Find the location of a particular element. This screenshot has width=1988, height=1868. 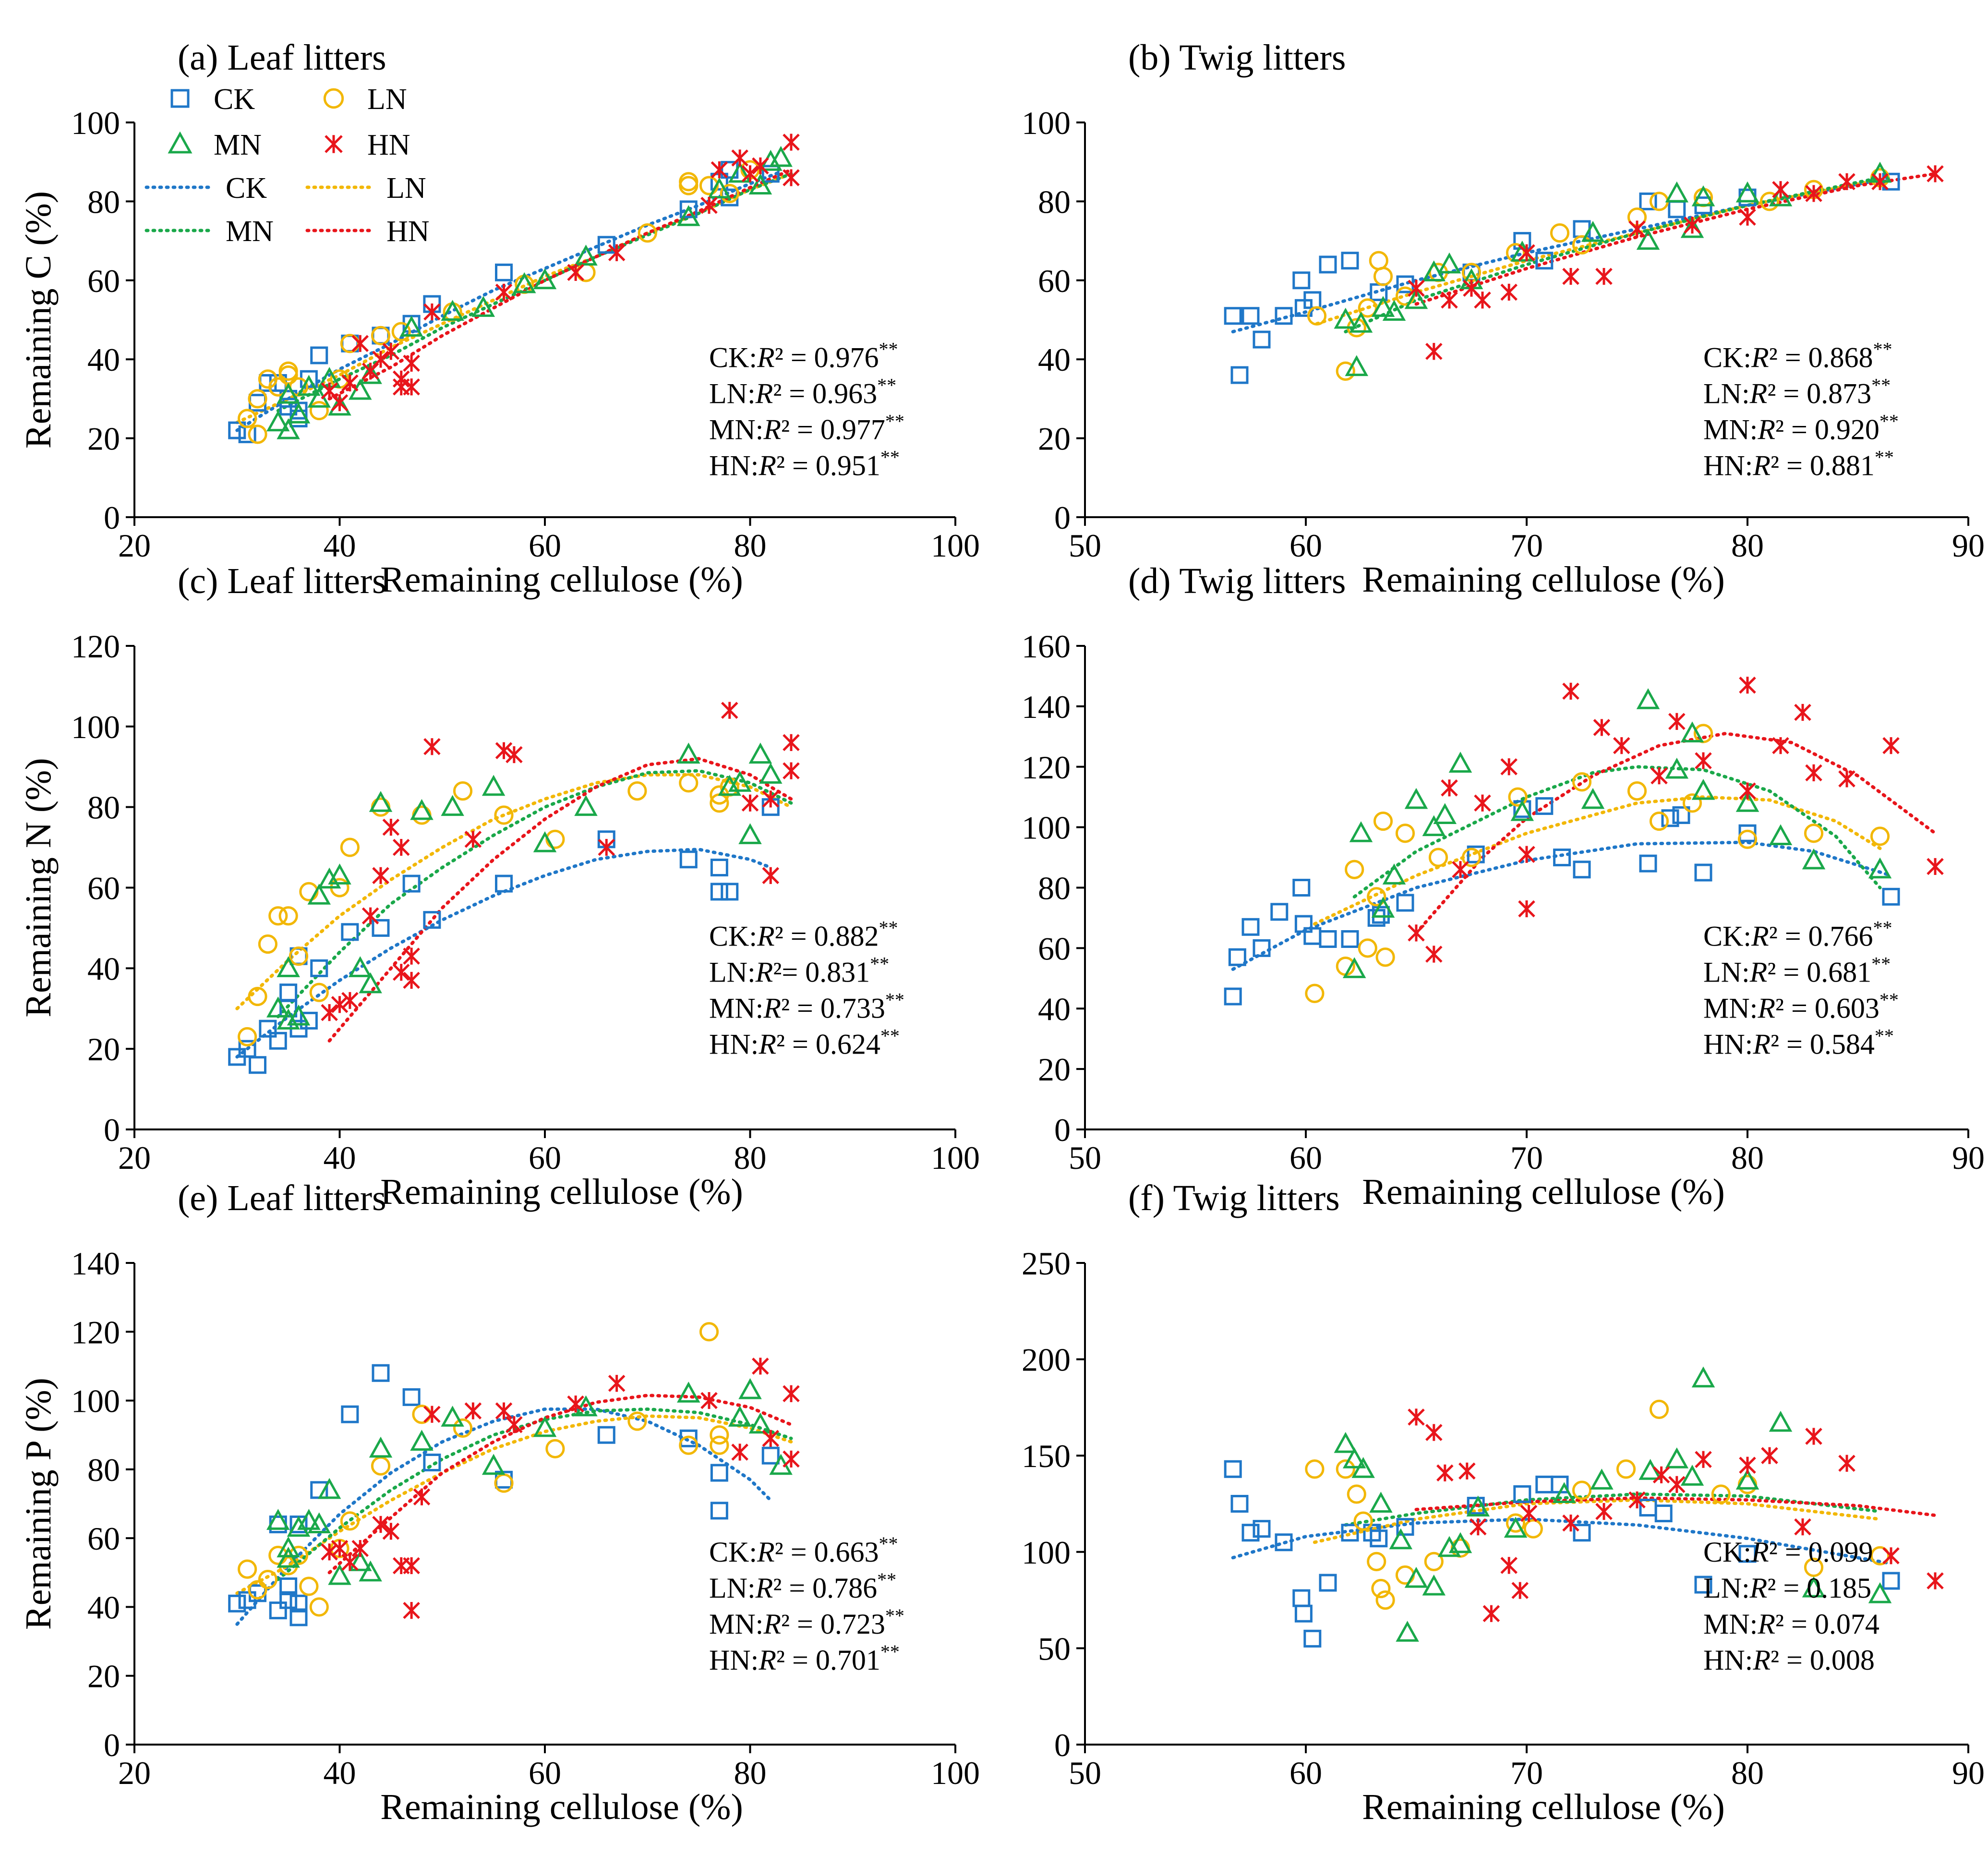

y-tick-label: 20 is located at coordinates (103, 1049).